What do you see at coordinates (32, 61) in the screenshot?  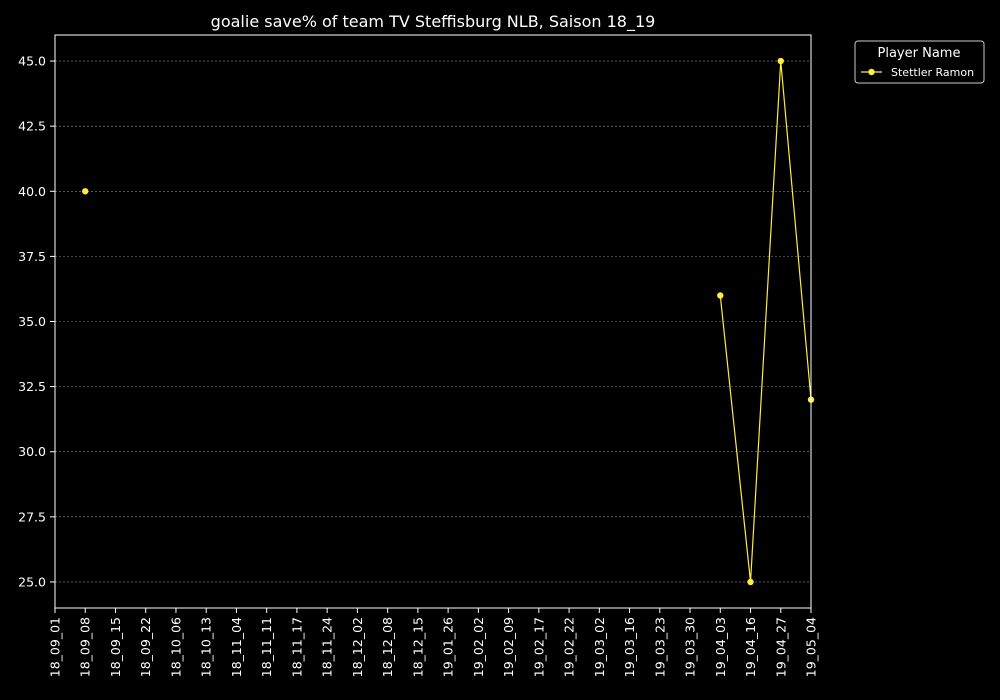 I see `y-tick-label: 45.0` at bounding box center [32, 61].